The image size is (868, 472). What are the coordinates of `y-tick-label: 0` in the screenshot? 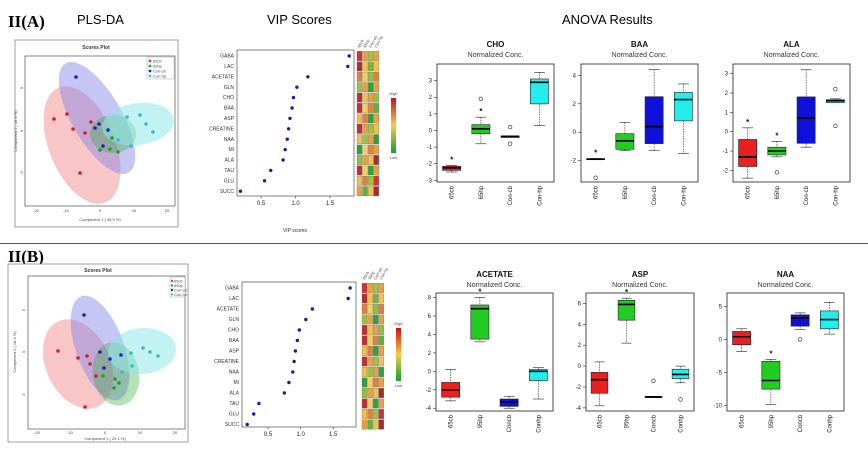 It's located at (21, 130).